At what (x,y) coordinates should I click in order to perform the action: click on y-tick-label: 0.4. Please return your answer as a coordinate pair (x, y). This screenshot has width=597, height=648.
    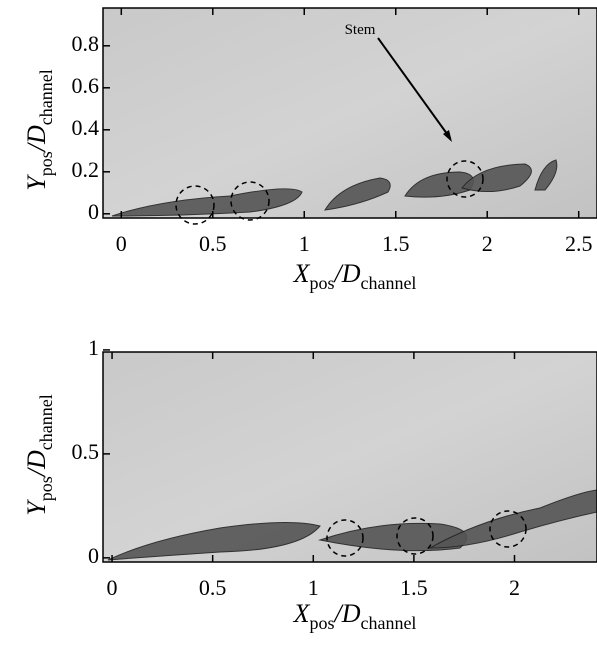
    Looking at the image, I should click on (86, 127).